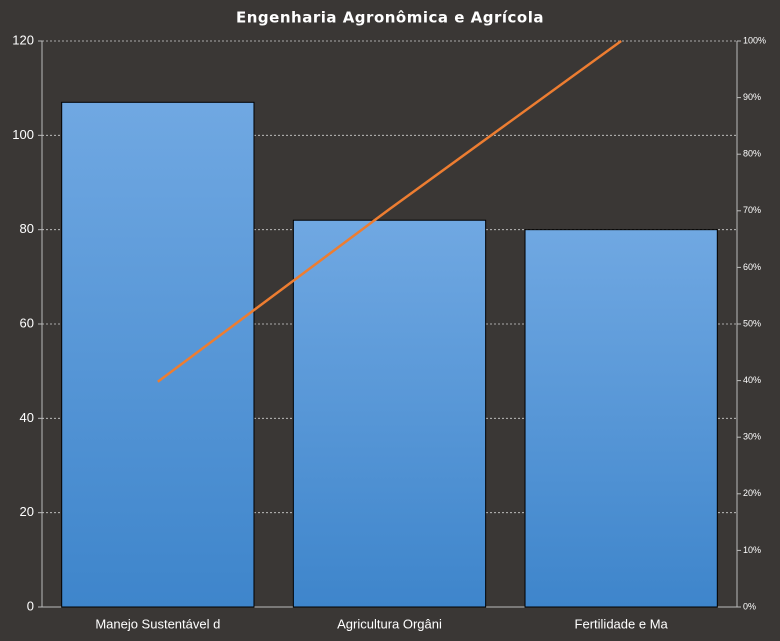 The image size is (780, 641). I want to click on y2-tick-label: 100%, so click(754, 40).